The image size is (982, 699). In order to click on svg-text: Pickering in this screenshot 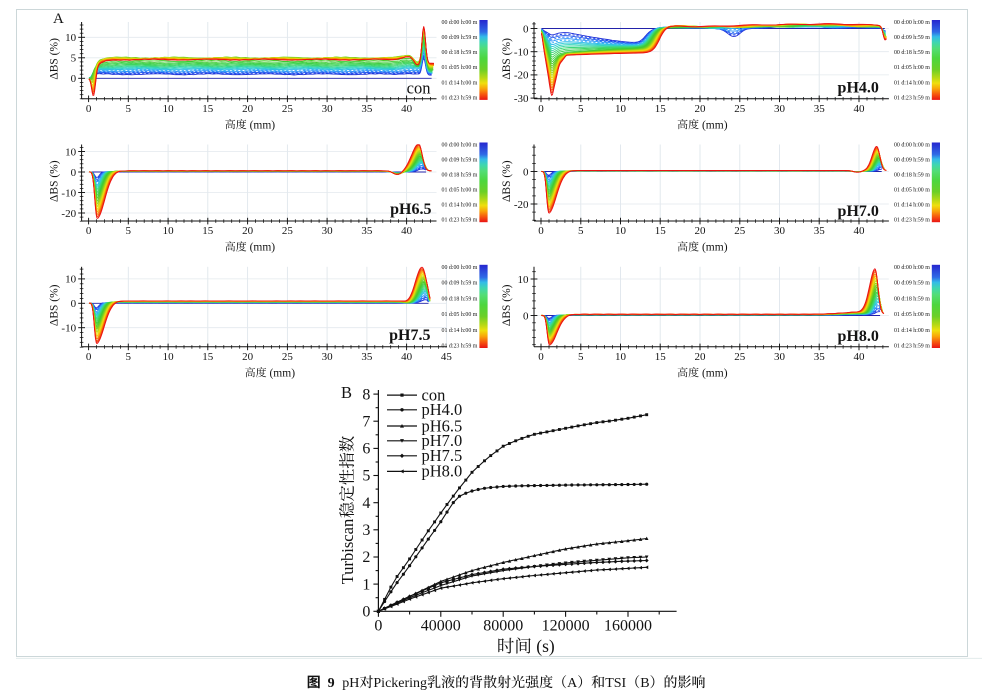, I will do `click(400, 683)`.